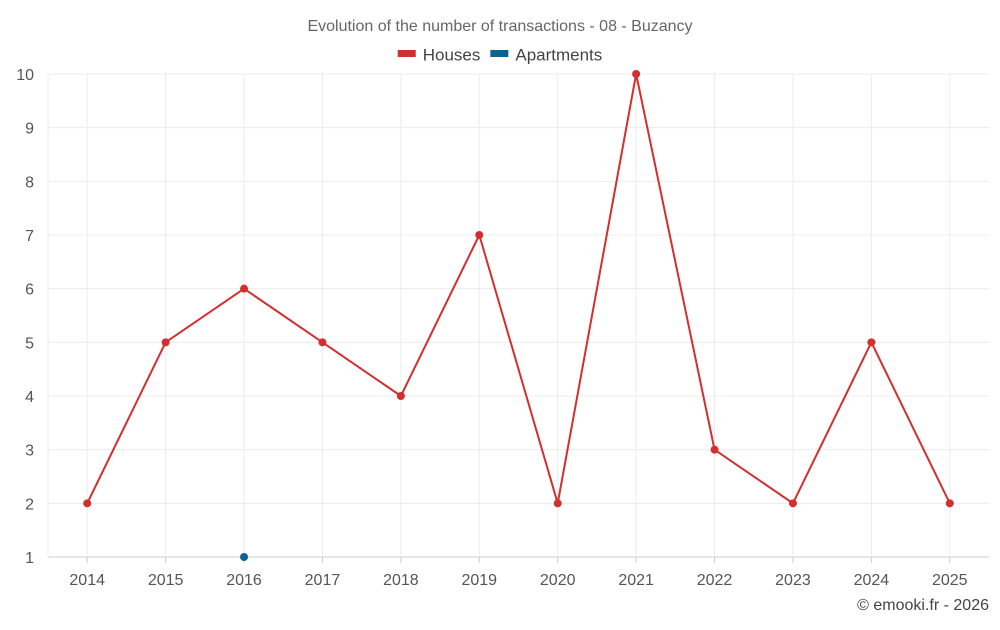 The image size is (1000, 630). Describe the element at coordinates (923, 605) in the screenshot. I see `credit-text: © emooki.fr - 2026` at that location.